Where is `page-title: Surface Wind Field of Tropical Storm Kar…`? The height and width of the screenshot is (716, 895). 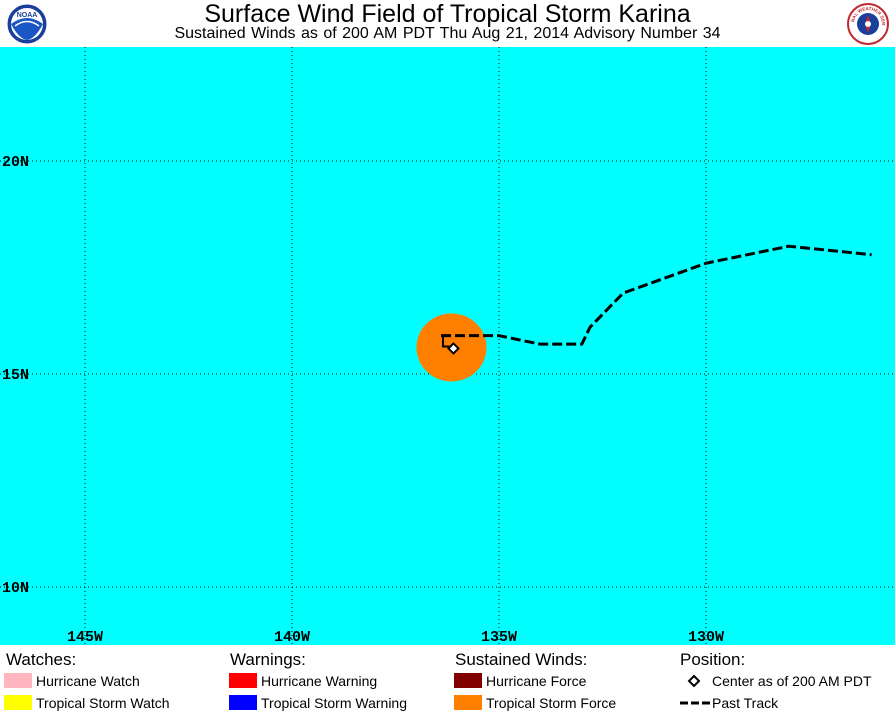 page-title: Surface Wind Field of Tropical Storm Kar… is located at coordinates (447, 14).